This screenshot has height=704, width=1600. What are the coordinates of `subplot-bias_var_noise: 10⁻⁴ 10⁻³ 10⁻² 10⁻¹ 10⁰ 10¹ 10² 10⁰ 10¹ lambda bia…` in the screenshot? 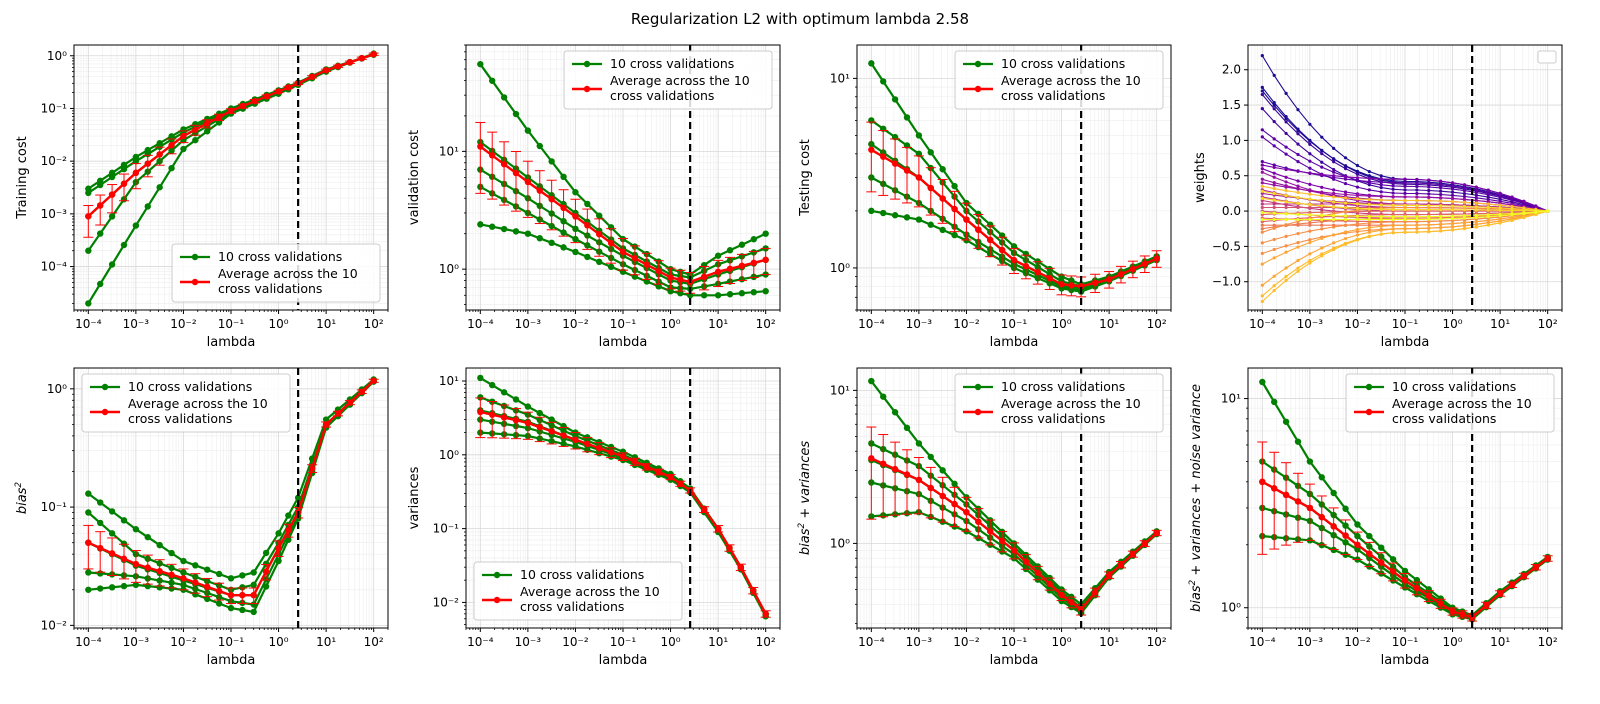 It's located at (1375, 517).